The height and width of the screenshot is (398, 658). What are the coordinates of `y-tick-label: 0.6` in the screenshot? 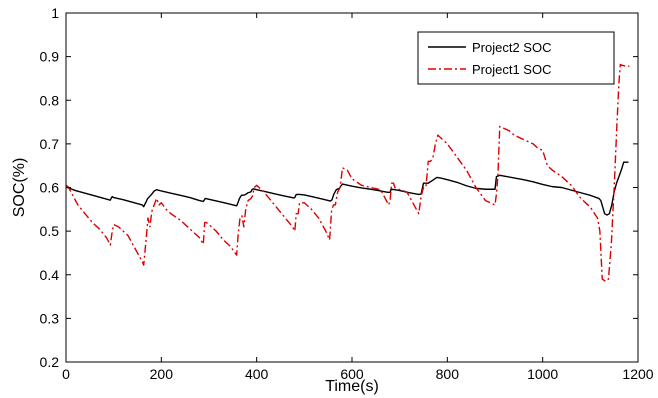 It's located at (50, 188).